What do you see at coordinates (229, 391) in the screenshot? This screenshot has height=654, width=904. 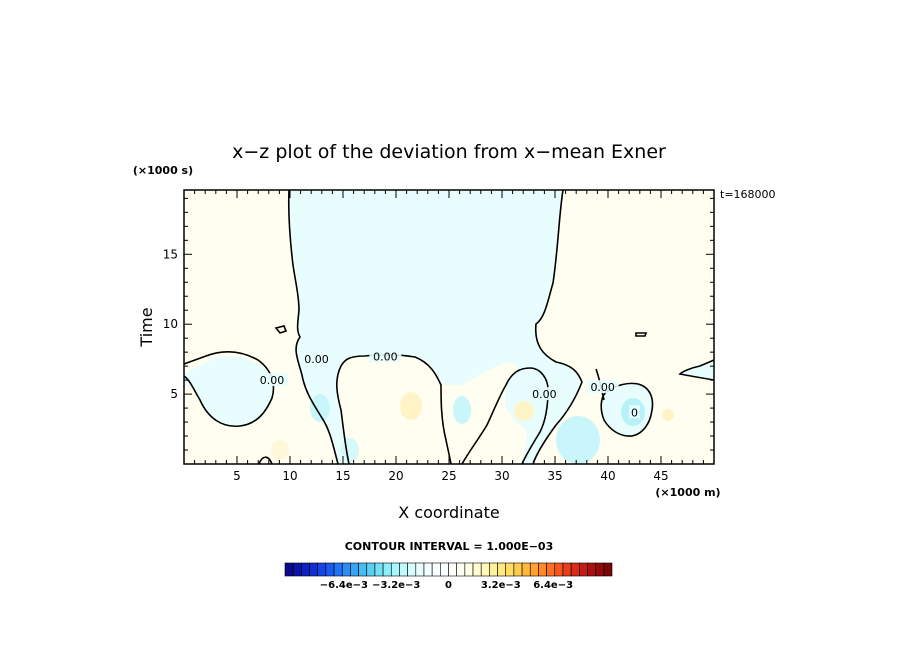 I see `negative-region-left` at bounding box center [229, 391].